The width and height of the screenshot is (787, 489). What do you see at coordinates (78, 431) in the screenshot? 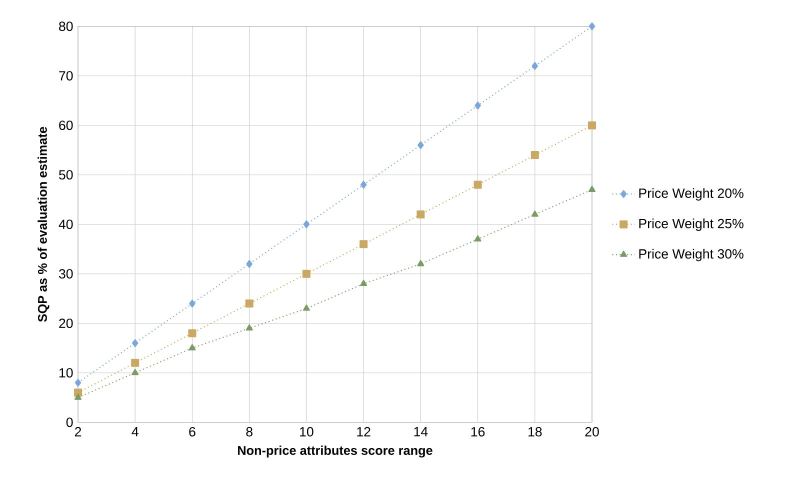
I see `x-tick-label: 2` at bounding box center [78, 431].